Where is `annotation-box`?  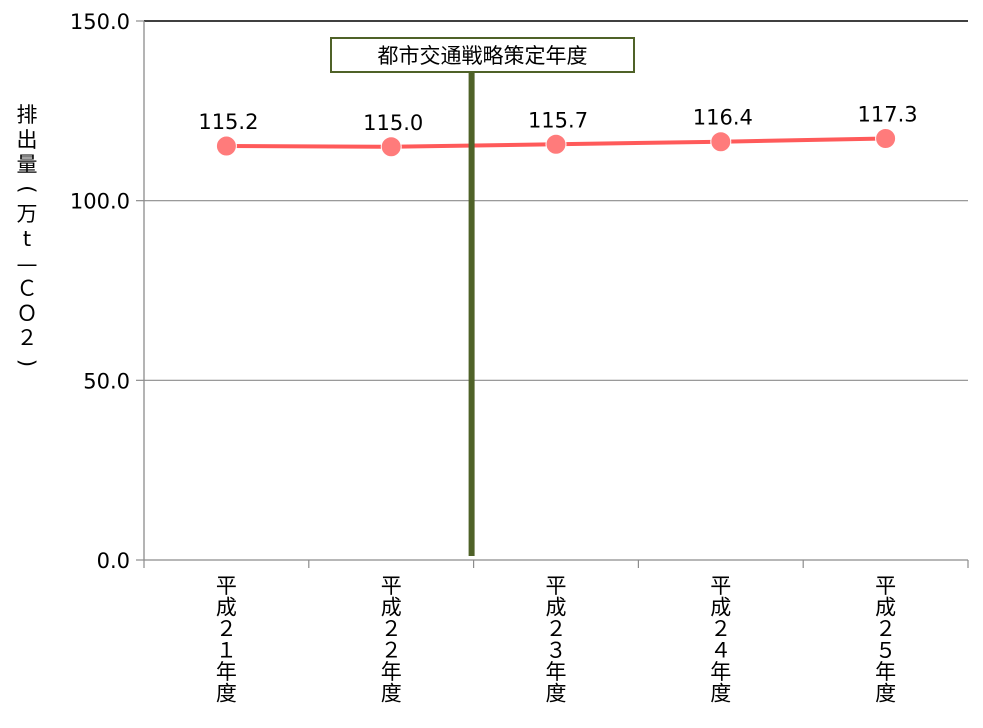 annotation-box is located at coordinates (482, 55).